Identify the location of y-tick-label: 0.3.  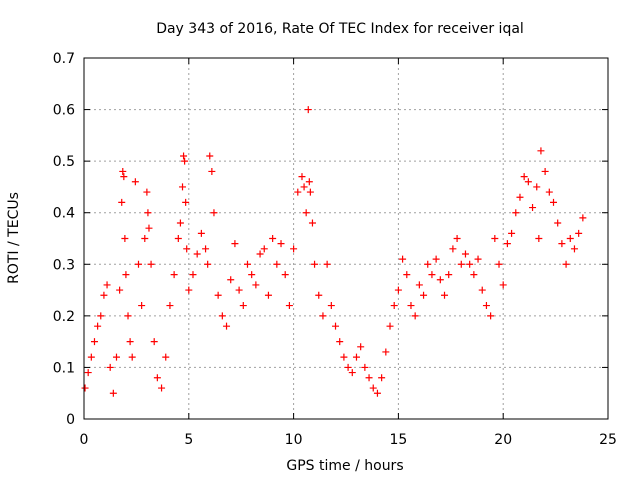
(64, 265).